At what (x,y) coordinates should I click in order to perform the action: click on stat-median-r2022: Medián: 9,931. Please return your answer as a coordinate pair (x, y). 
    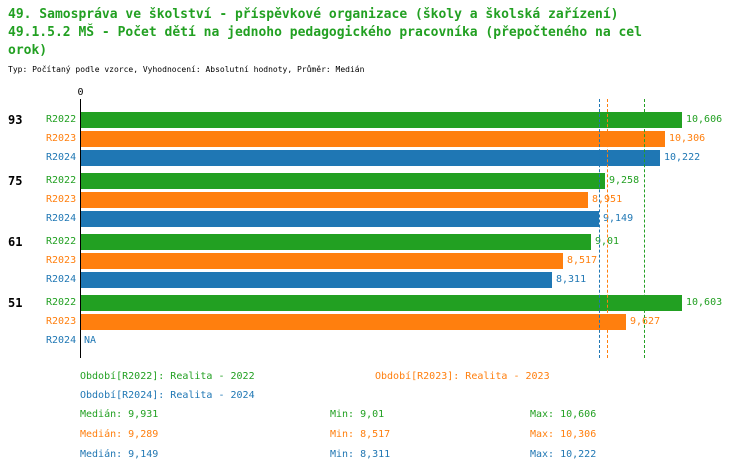
    Looking at the image, I should click on (119, 414).